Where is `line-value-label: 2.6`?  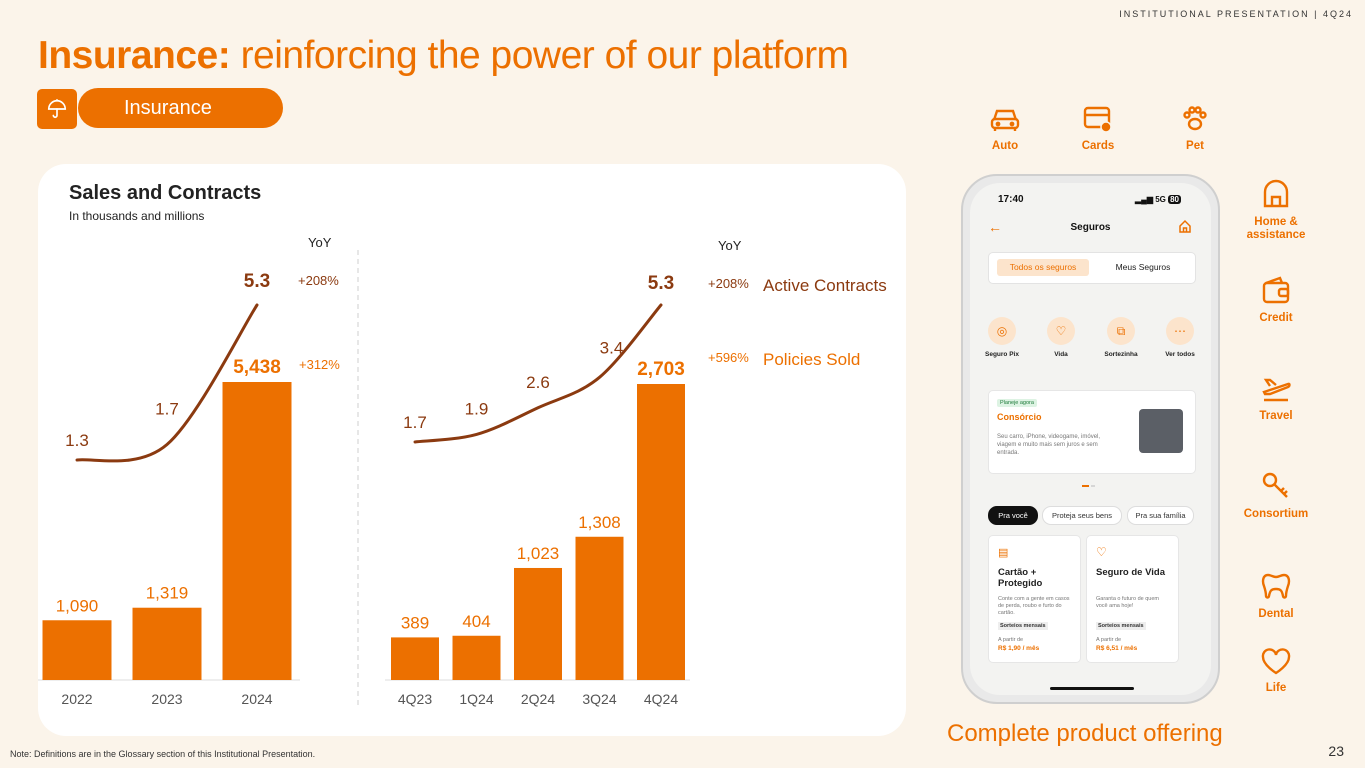 line-value-label: 2.6 is located at coordinates (538, 382).